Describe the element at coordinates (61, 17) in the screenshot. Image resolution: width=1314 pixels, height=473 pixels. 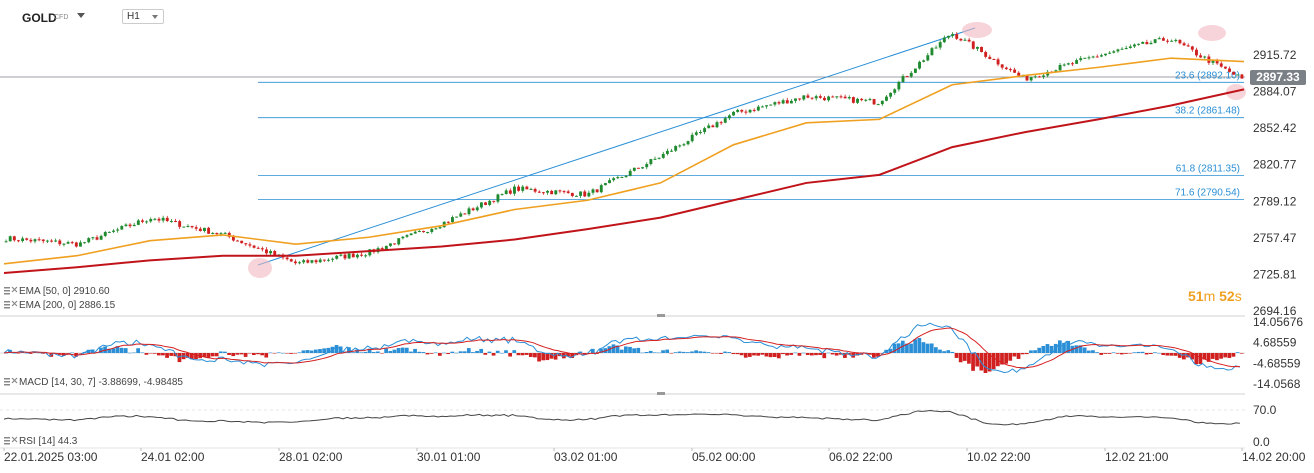
I see `instrument-type: CFD` at that location.